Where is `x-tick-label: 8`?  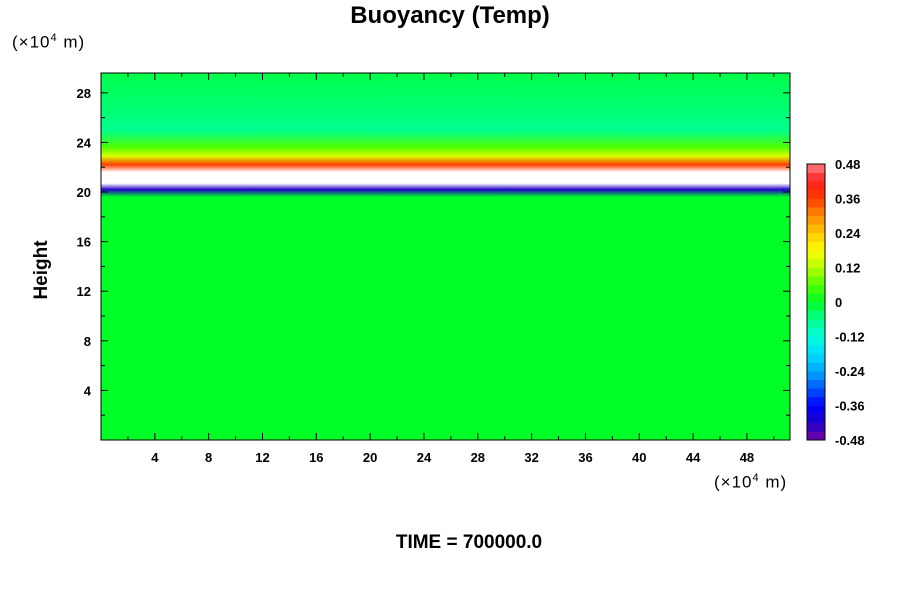 x-tick-label: 8 is located at coordinates (208, 457).